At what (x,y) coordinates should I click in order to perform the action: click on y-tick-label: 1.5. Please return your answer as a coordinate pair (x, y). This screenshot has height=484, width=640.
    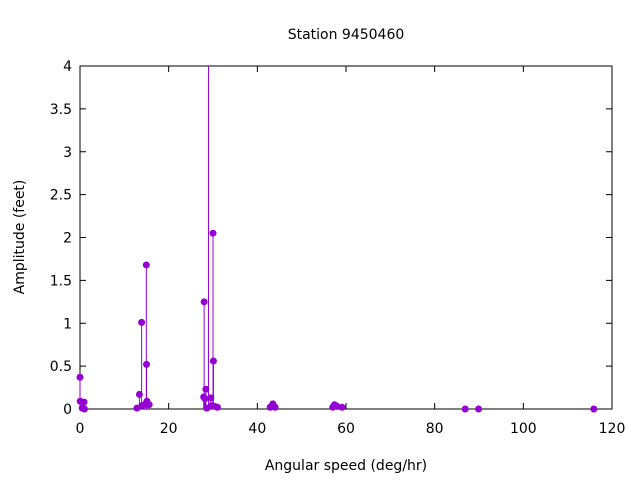
    Looking at the image, I should click on (61, 281).